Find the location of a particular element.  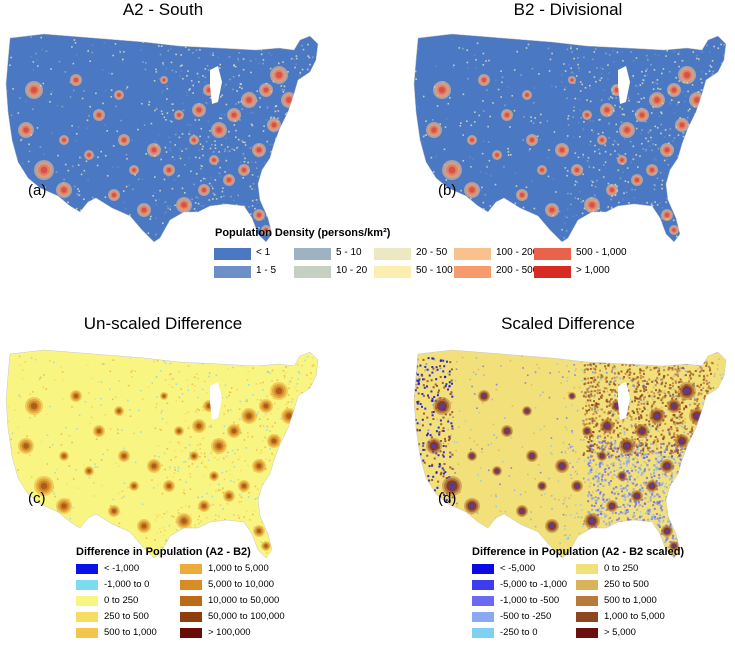

legend-label: 1 - 5 is located at coordinates (266, 270).